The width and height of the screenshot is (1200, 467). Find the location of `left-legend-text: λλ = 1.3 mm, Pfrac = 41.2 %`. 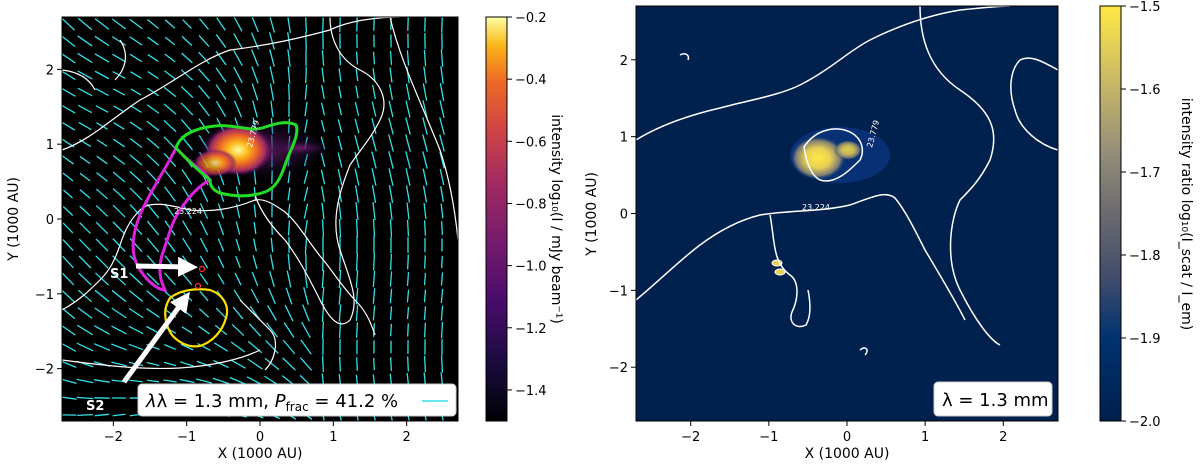

left-legend-text: λλ = 1.3 mm, Pfrac = 41.2 % is located at coordinates (271, 402).